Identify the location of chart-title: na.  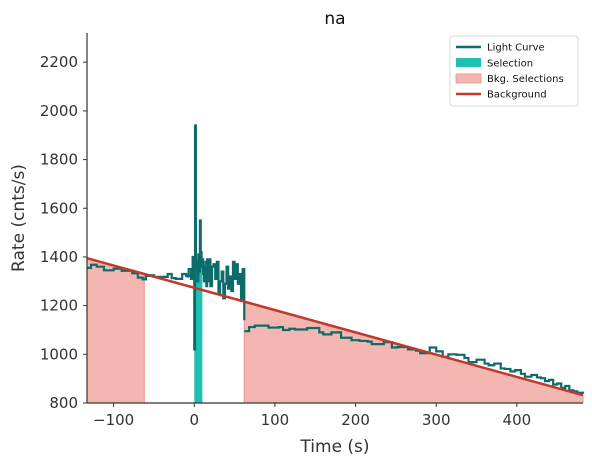
(334, 19).